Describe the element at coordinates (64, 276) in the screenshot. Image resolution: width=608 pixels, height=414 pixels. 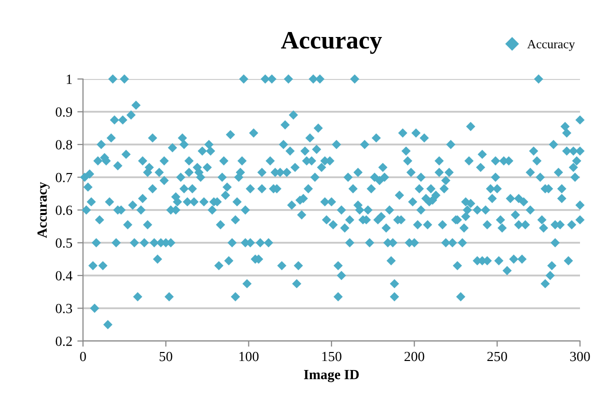
I see `y-tick-label: 0.4` at that location.